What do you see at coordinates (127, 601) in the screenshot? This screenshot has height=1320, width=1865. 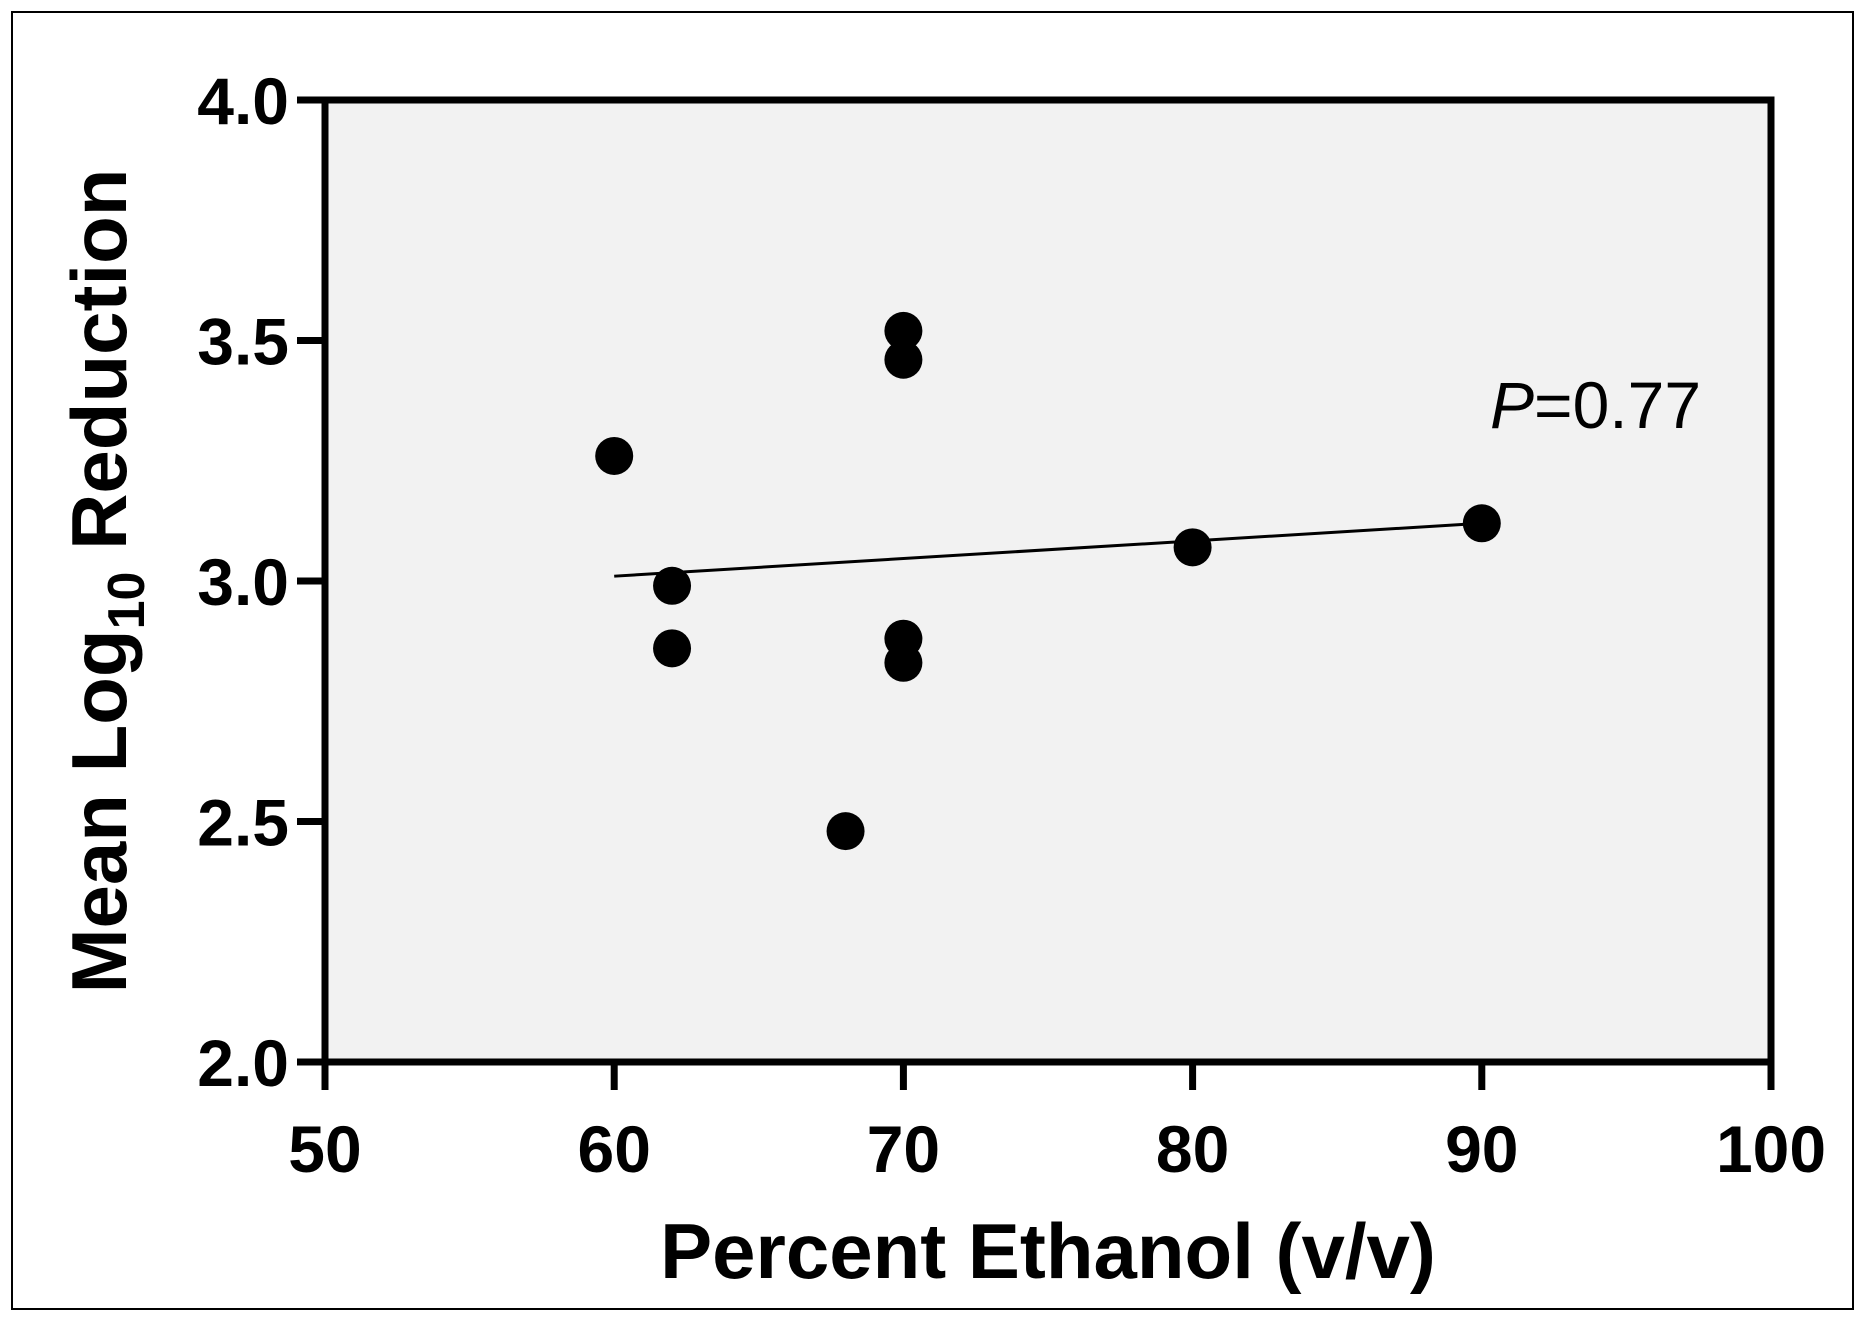 I see `y-axis-title-subscript: 10` at bounding box center [127, 601].